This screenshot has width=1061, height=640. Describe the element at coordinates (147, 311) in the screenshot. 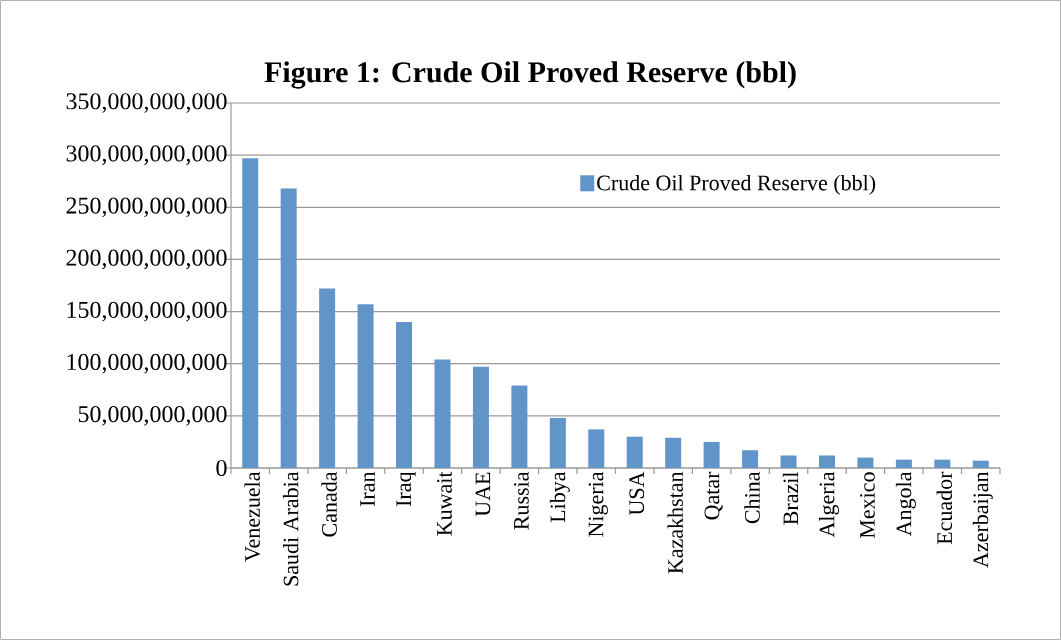

I see `y-tick-label: 150,000,000,000` at that location.